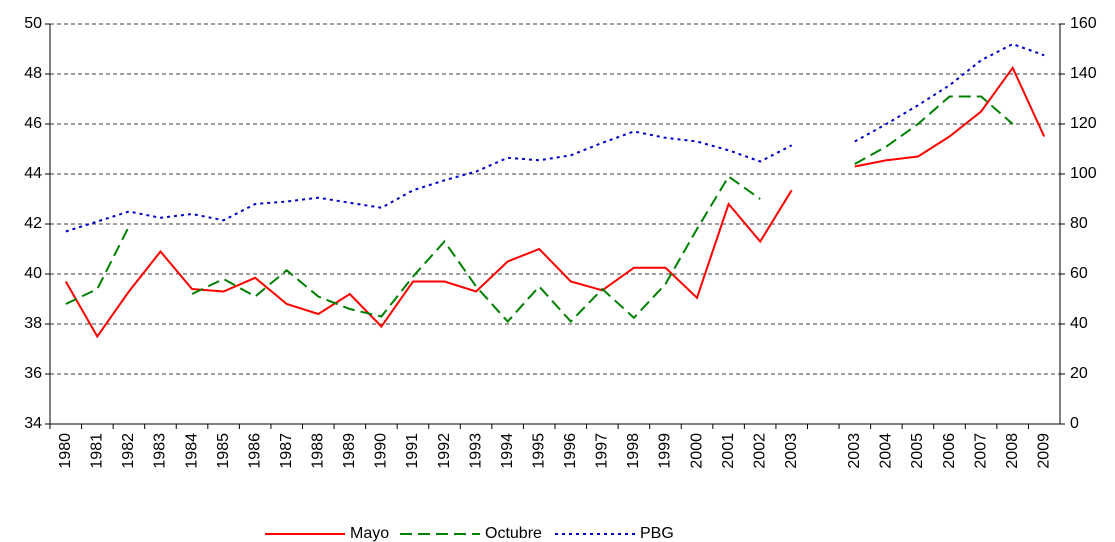 This screenshot has width=1115, height=542. What do you see at coordinates (657, 533) in the screenshot?
I see `legend-label: PBG` at bounding box center [657, 533].